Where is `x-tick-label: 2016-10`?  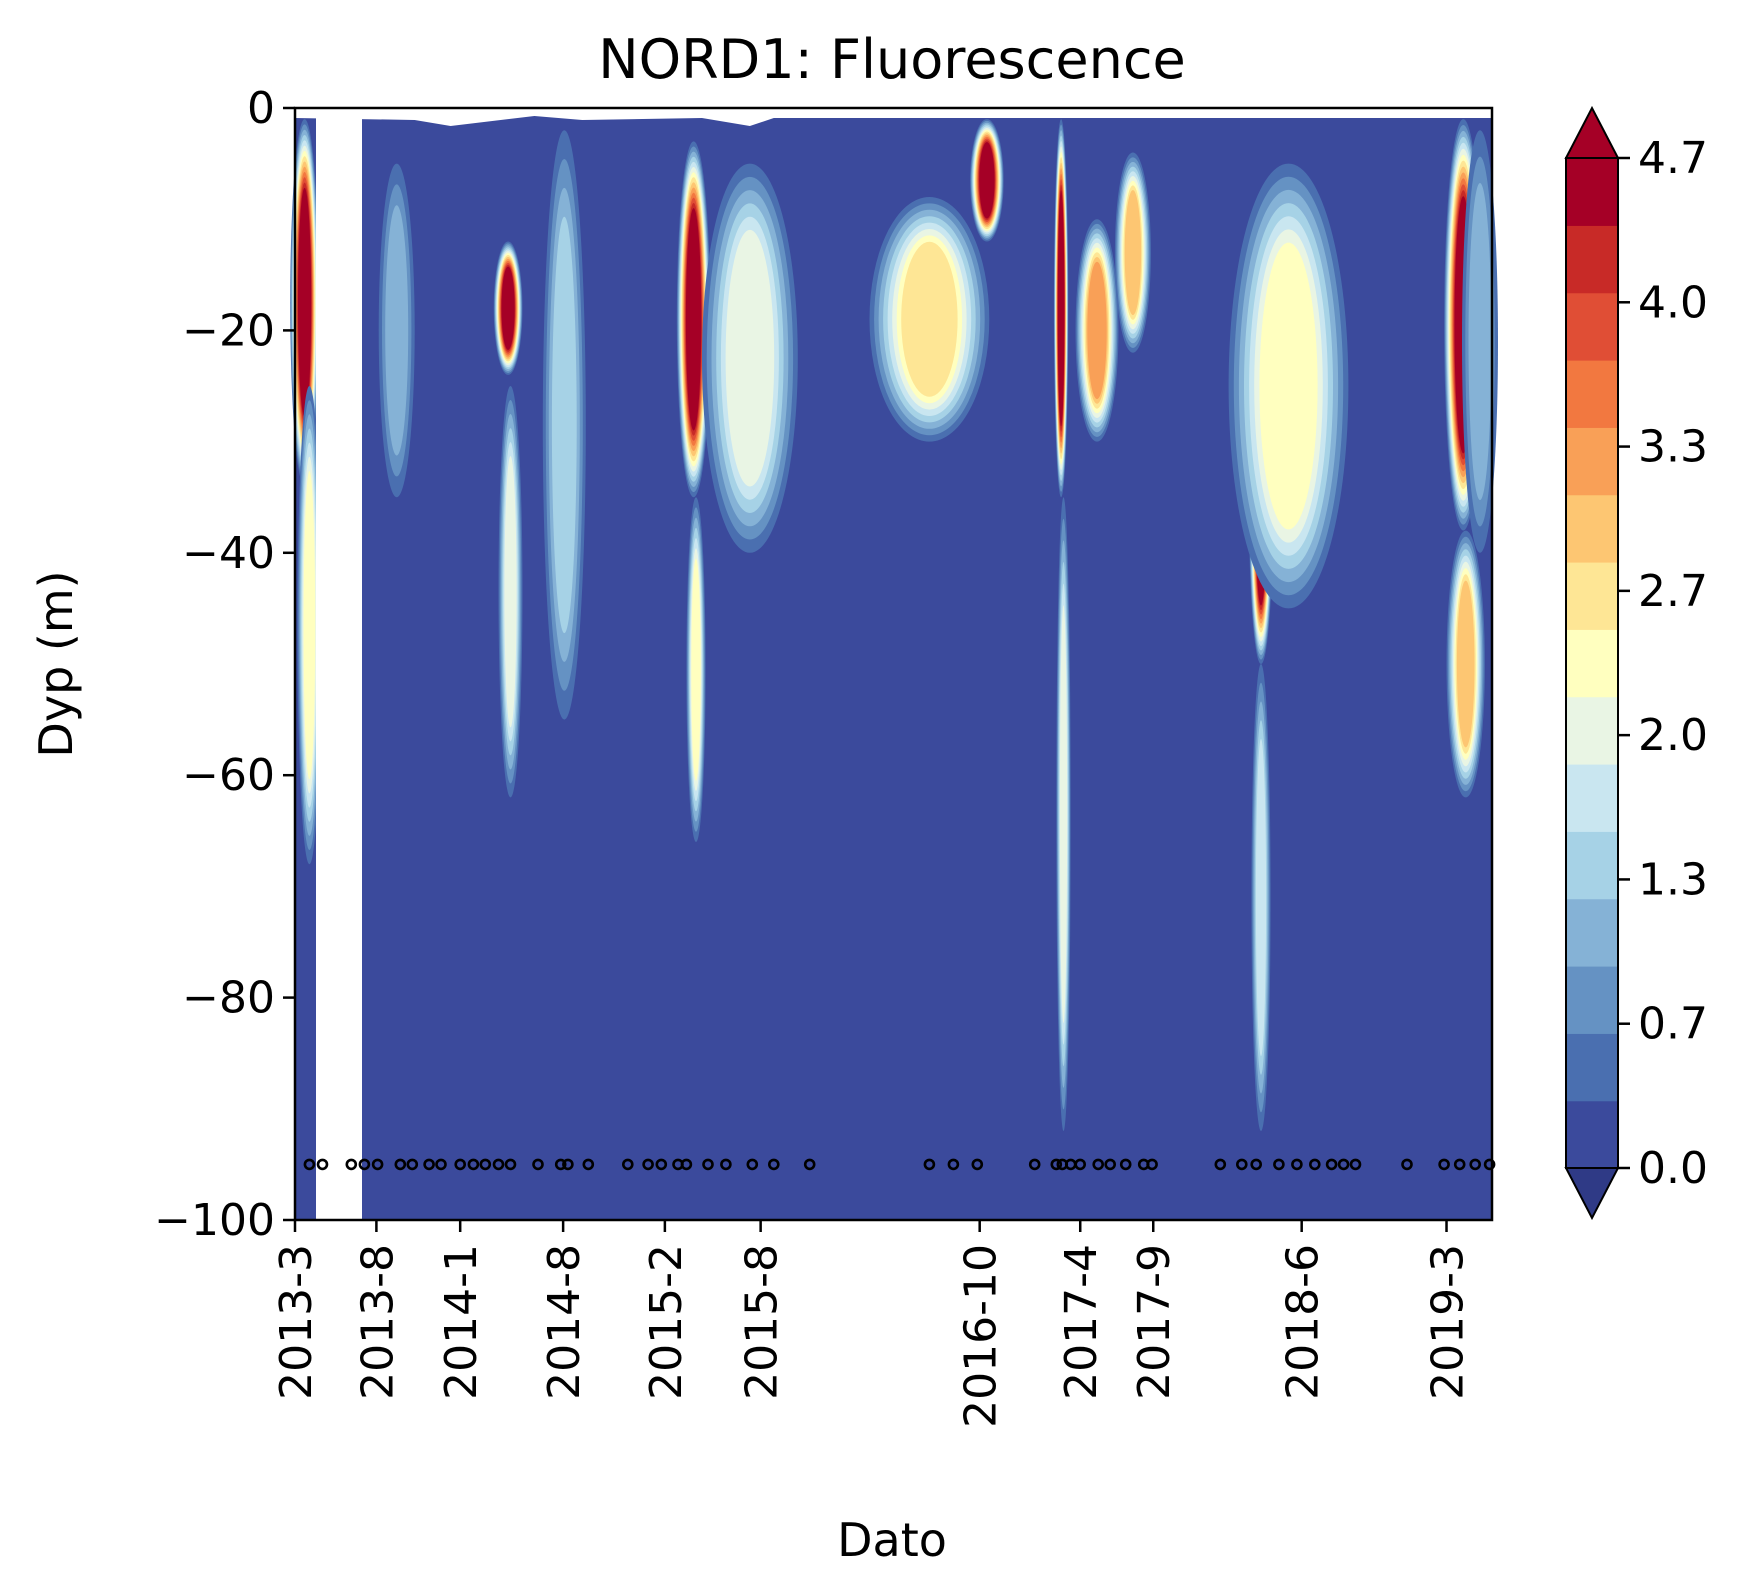
x-tick-label: 2016-10 is located at coordinates (981, 1336).